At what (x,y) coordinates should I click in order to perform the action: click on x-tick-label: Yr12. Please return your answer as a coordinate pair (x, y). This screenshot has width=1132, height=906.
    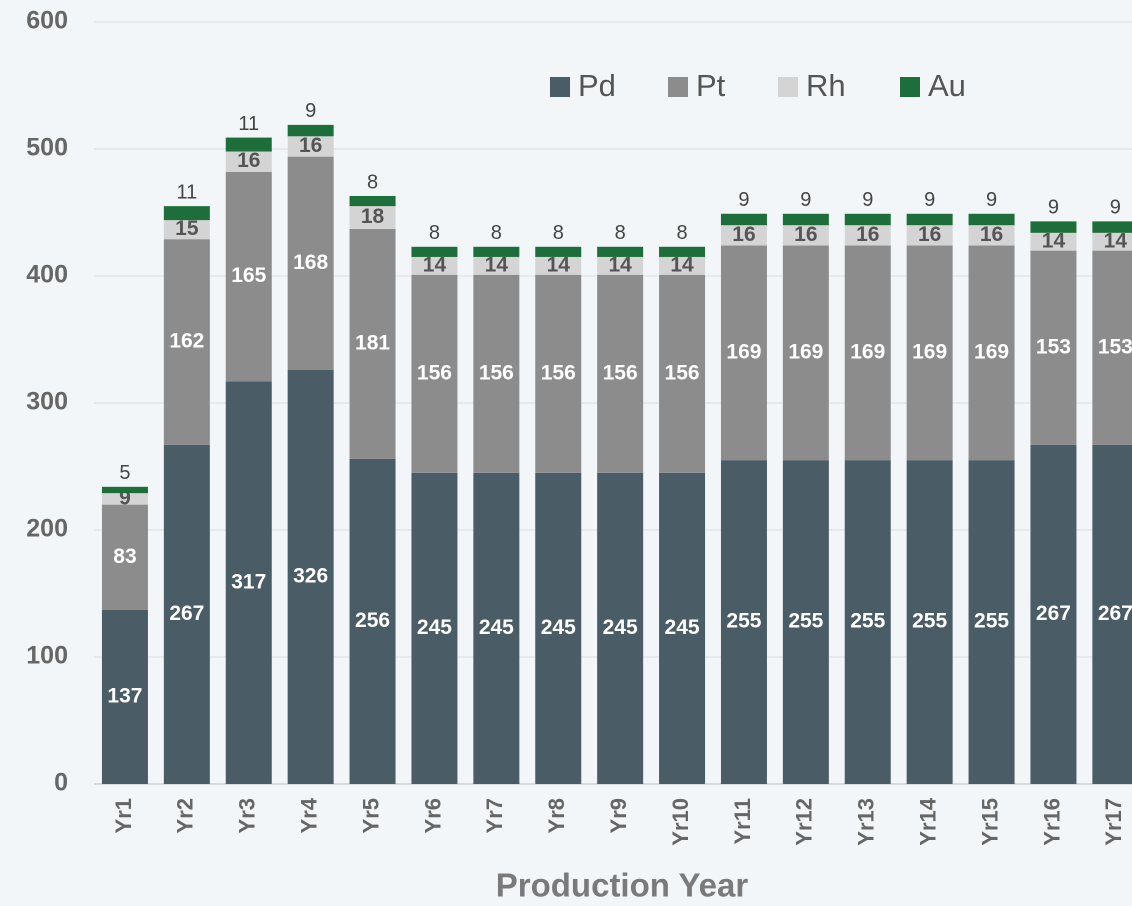
    Looking at the image, I should click on (804, 822).